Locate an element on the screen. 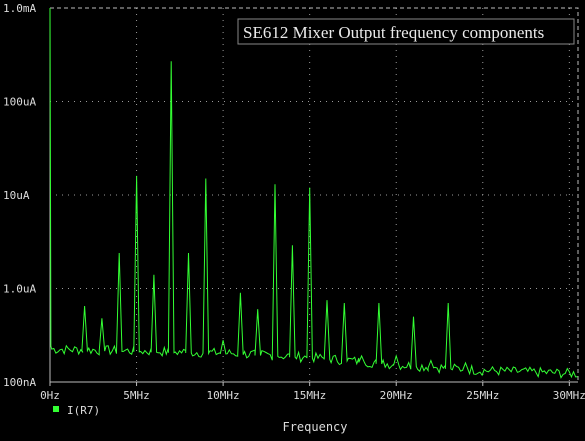  x-tick-label: 10MHz is located at coordinates (223, 395).